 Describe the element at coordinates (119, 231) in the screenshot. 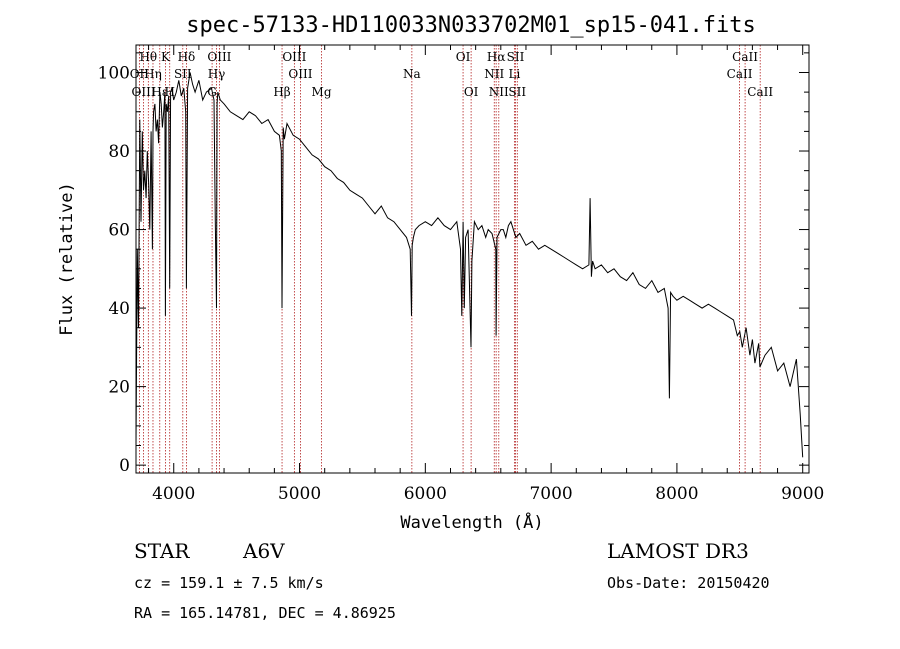

I see `y-tick-label: 60` at that location.